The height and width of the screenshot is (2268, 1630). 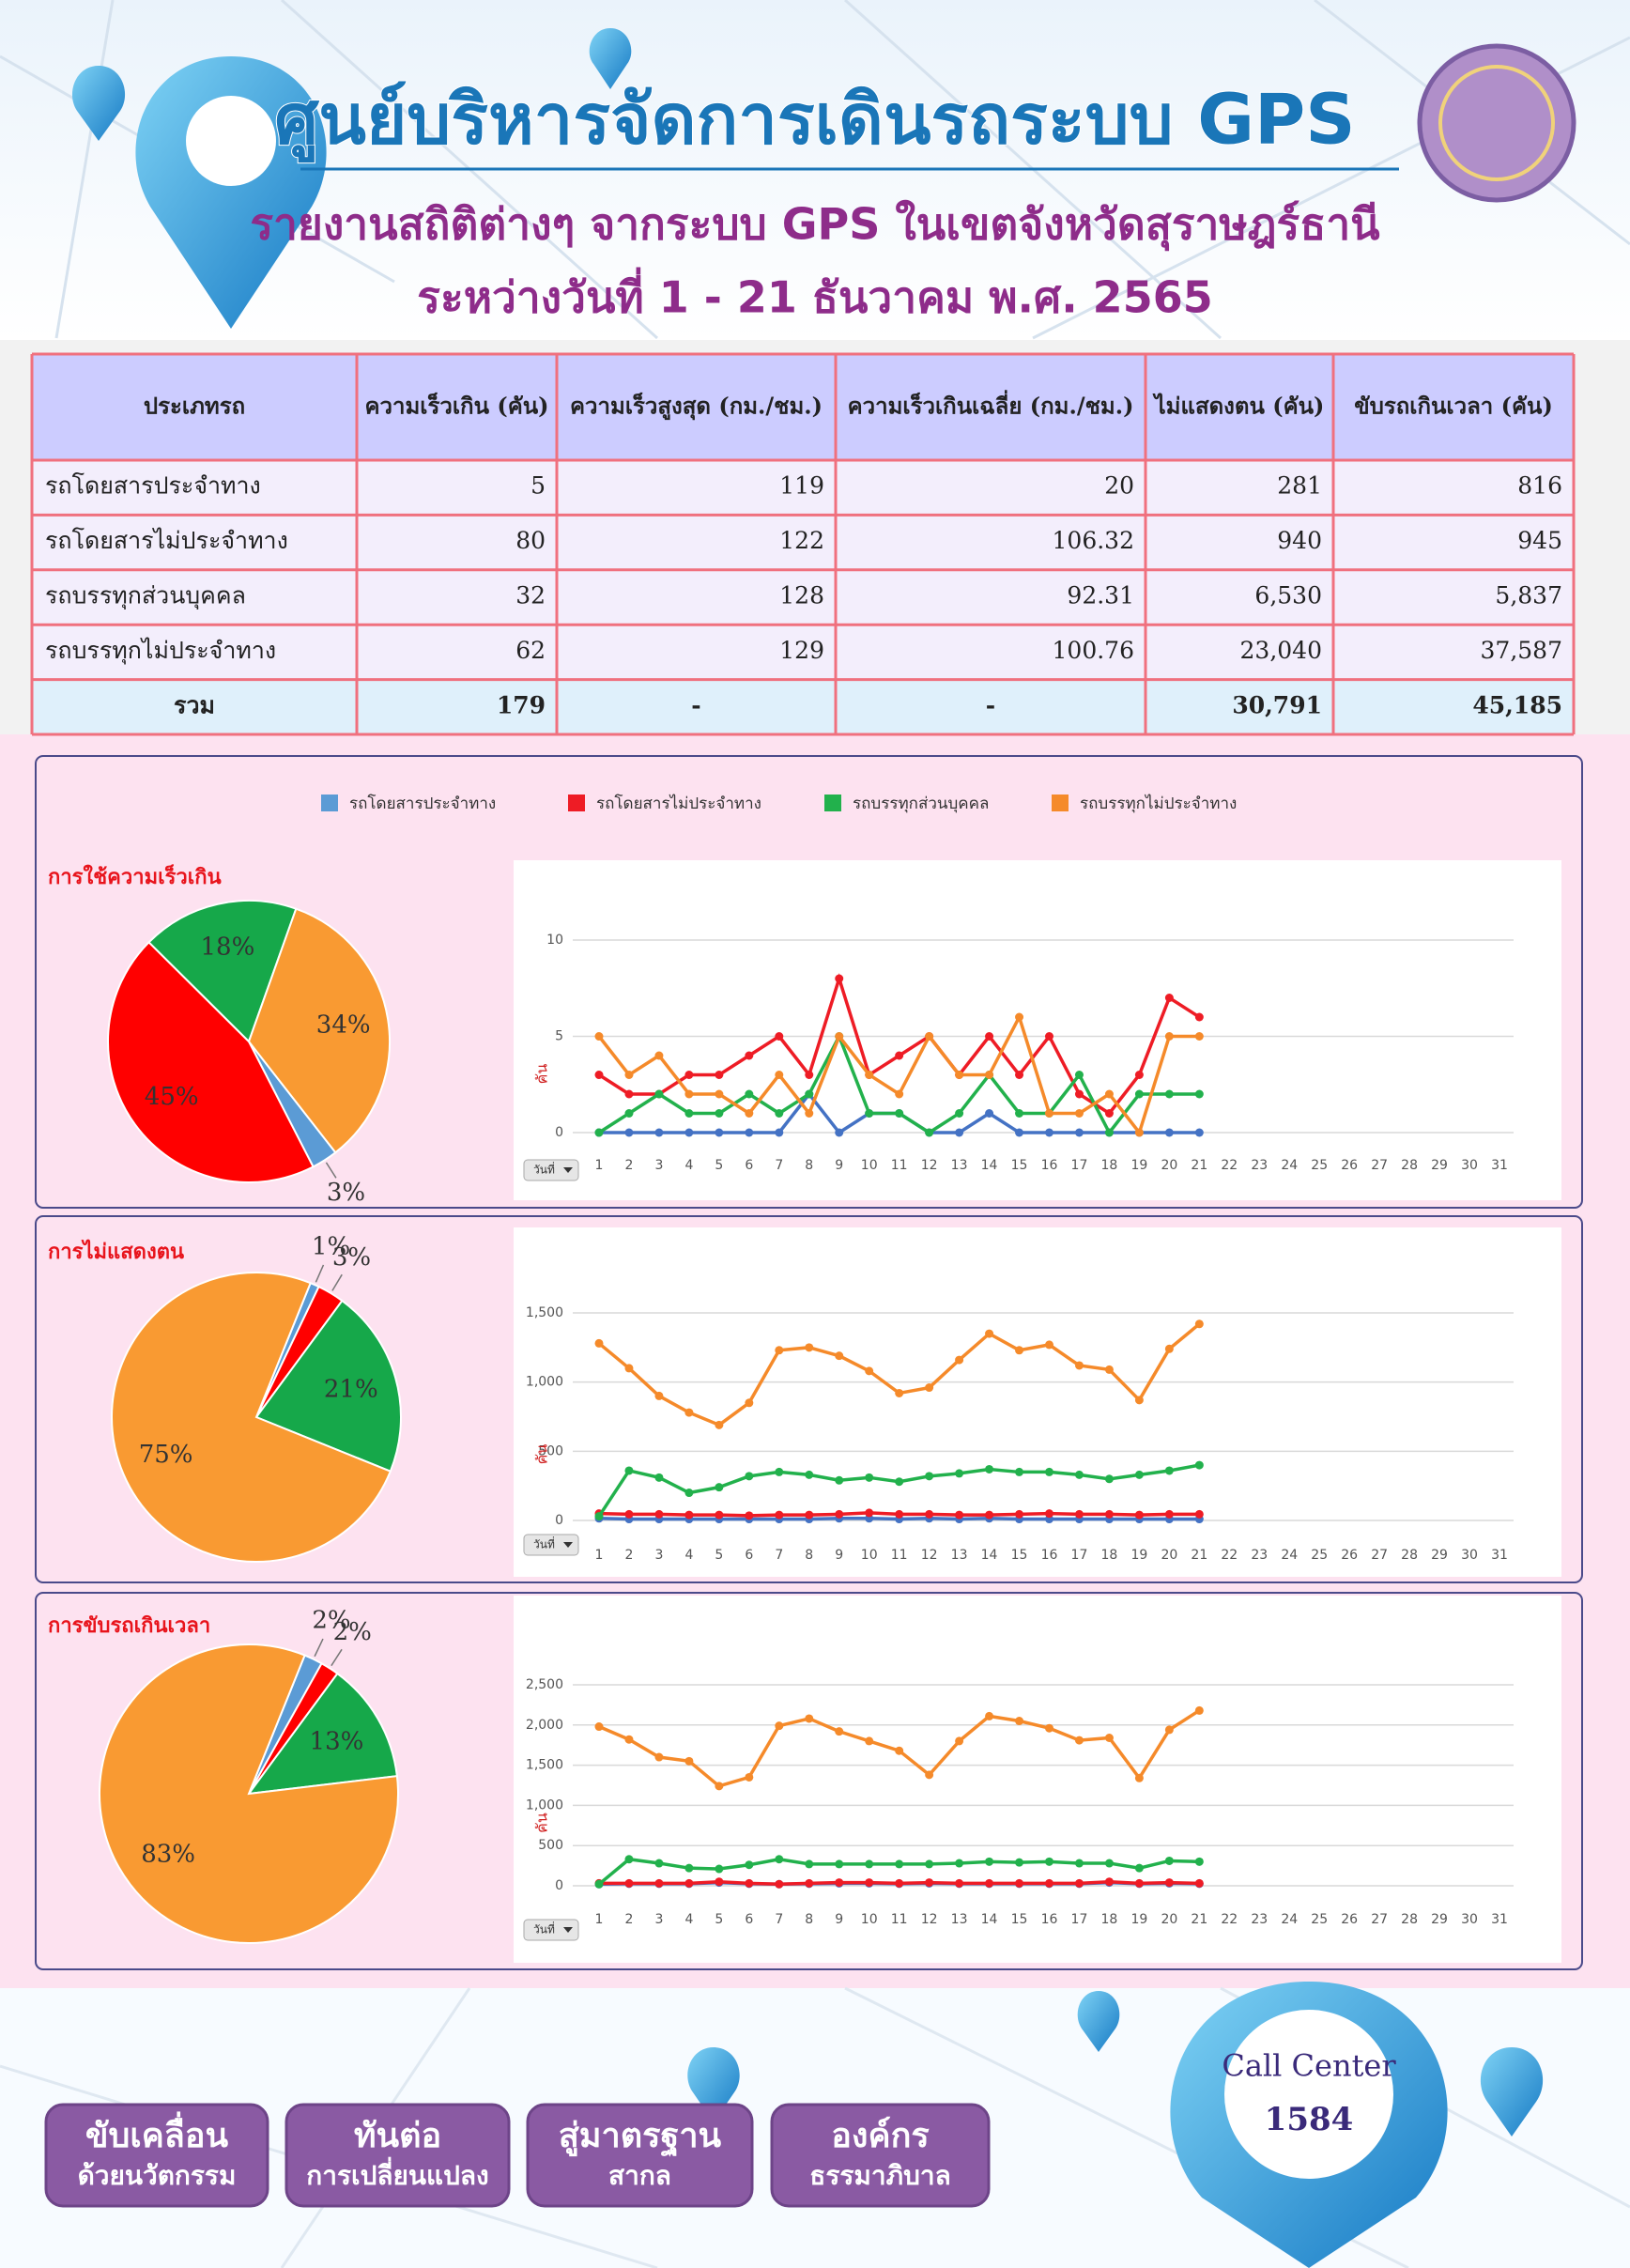 I want to click on x-tick-label: 18, so click(x=1109, y=1920).